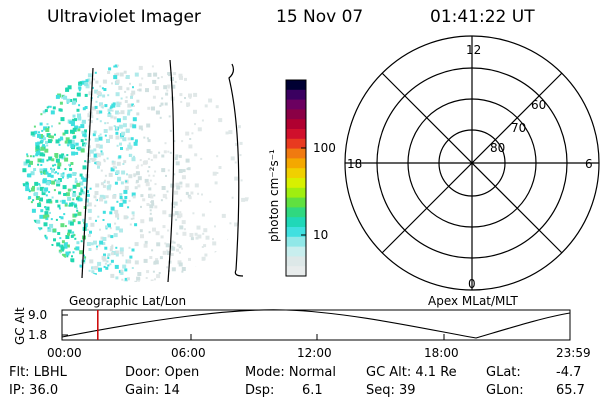 This screenshot has height=400, width=600. I want to click on intensity-colorbar, so click(296, 178).